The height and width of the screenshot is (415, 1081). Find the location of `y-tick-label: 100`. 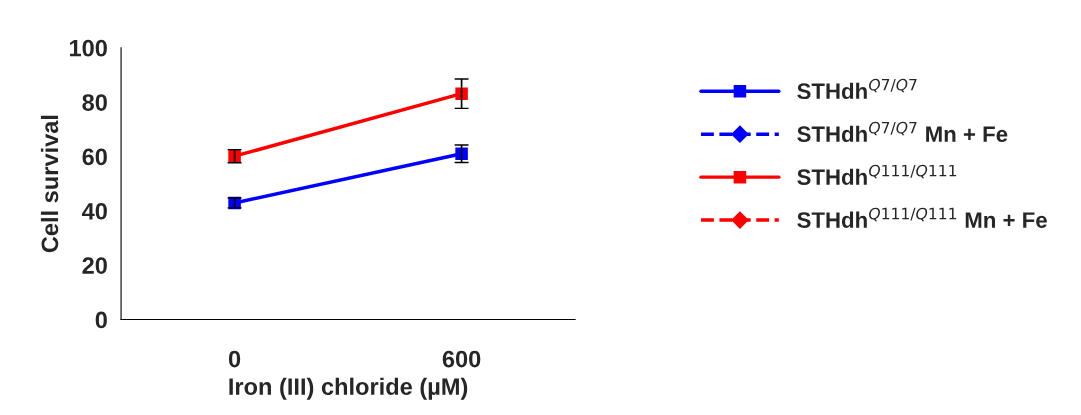

y-tick-label: 100 is located at coordinates (88, 48).